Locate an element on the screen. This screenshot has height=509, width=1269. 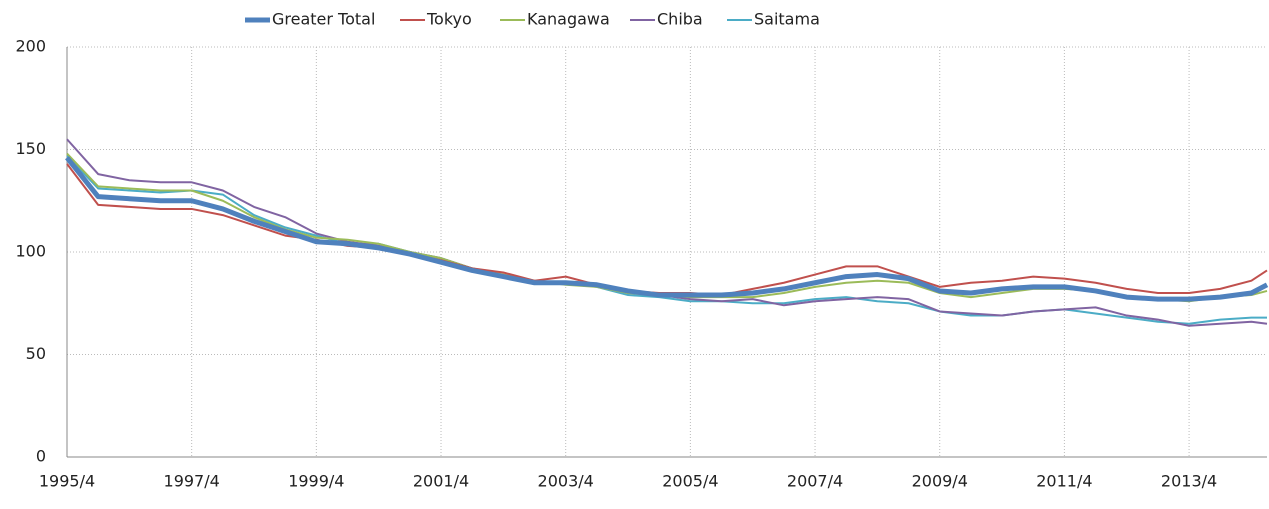
y-tick-label: 150 is located at coordinates (30, 148).